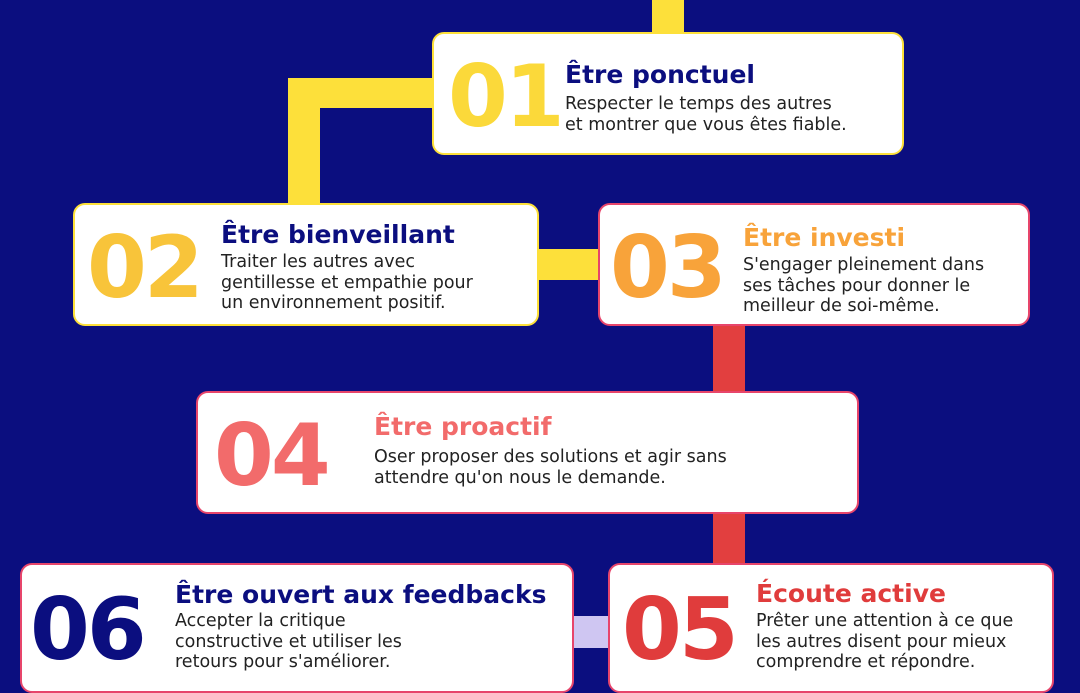 The width and height of the screenshot is (1080, 693). I want to click on description-line: les autres disent pour mieux, so click(881, 641).